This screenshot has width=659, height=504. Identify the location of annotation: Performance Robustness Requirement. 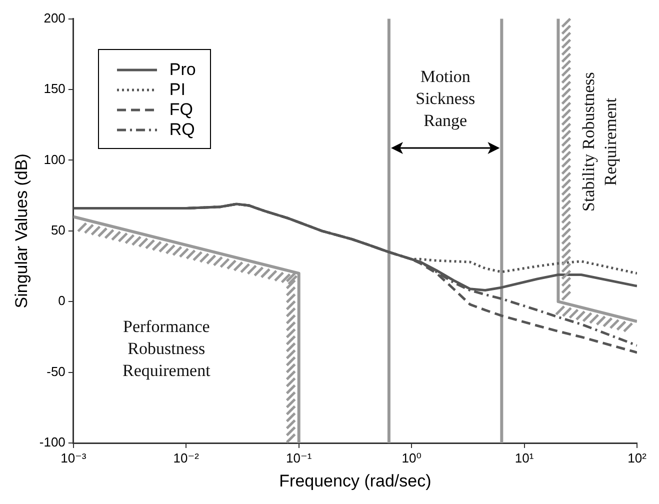
(166, 348).